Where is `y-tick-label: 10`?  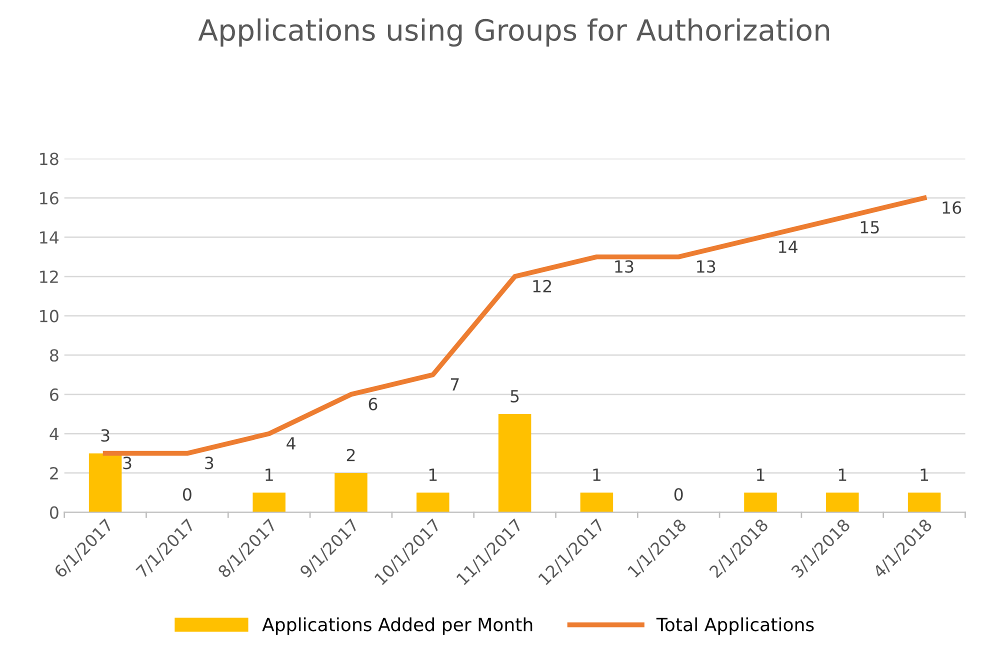
y-tick-label: 10 is located at coordinates (49, 316).